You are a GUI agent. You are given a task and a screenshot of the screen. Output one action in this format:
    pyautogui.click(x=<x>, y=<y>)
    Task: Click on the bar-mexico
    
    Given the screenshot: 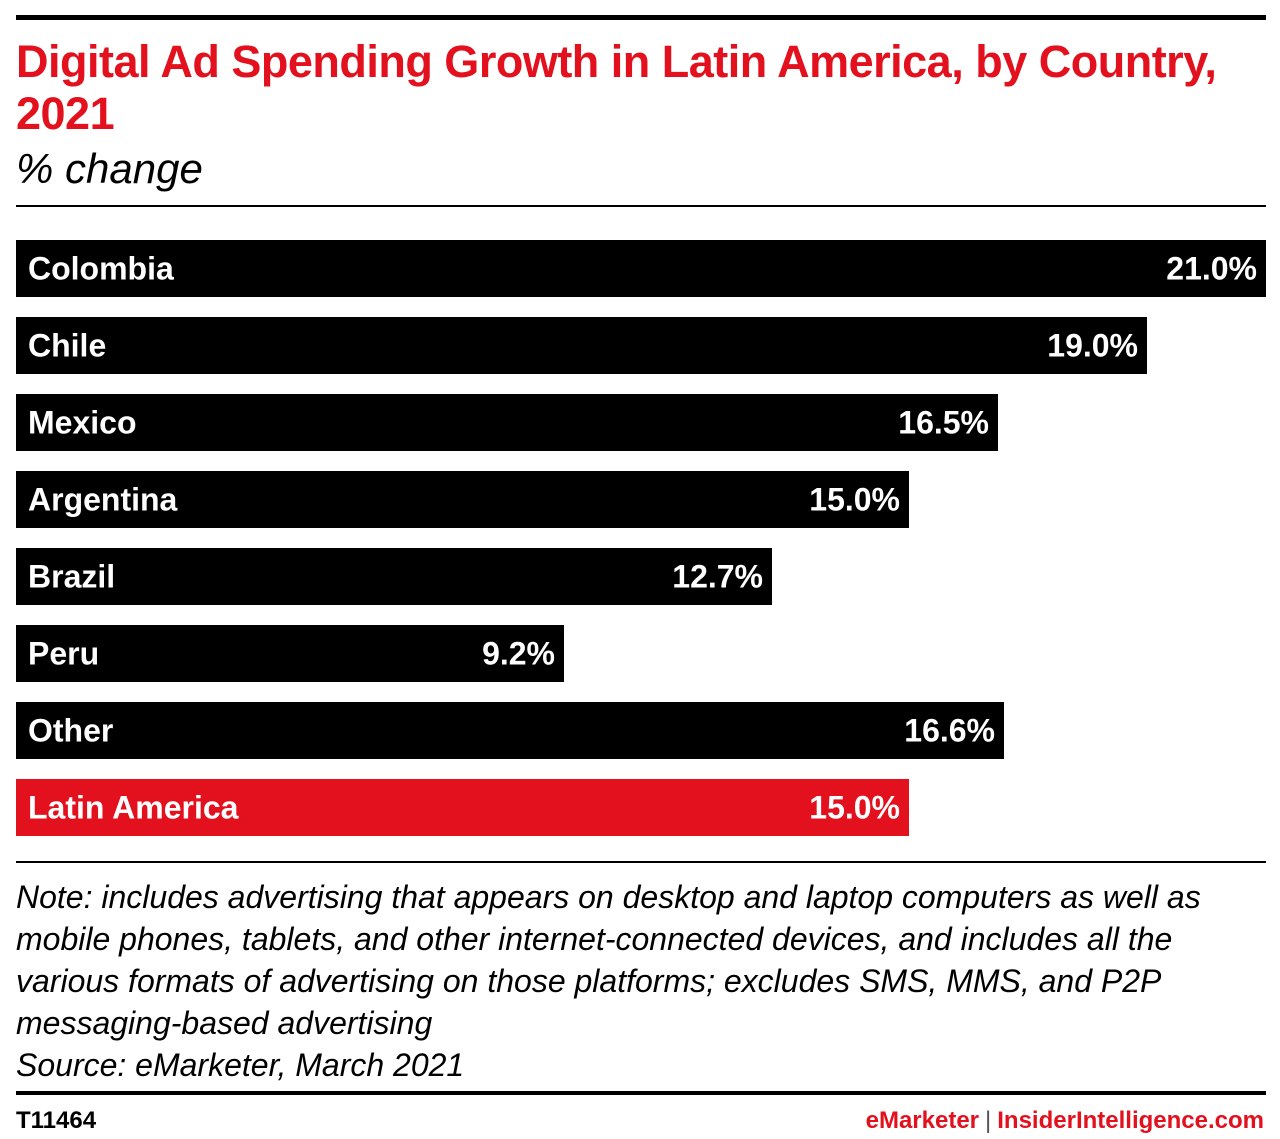 What is the action you would take?
    pyautogui.click(x=507, y=422)
    